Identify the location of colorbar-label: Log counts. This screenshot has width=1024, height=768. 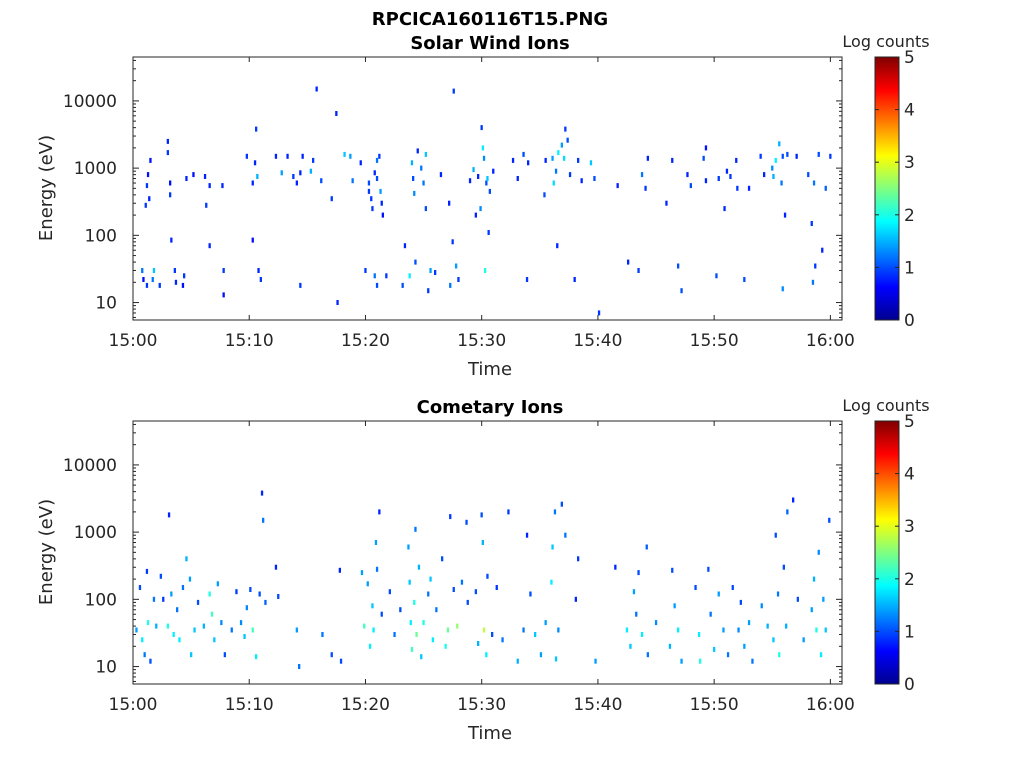
(885, 41).